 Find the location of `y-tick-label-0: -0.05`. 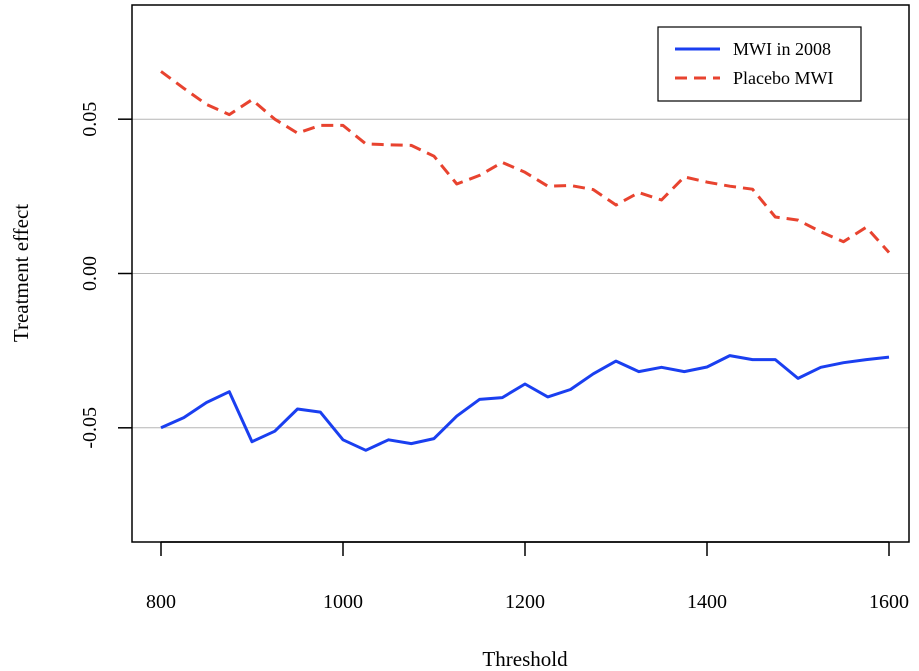

y-tick-label-0: -0.05 is located at coordinates (90, 428).